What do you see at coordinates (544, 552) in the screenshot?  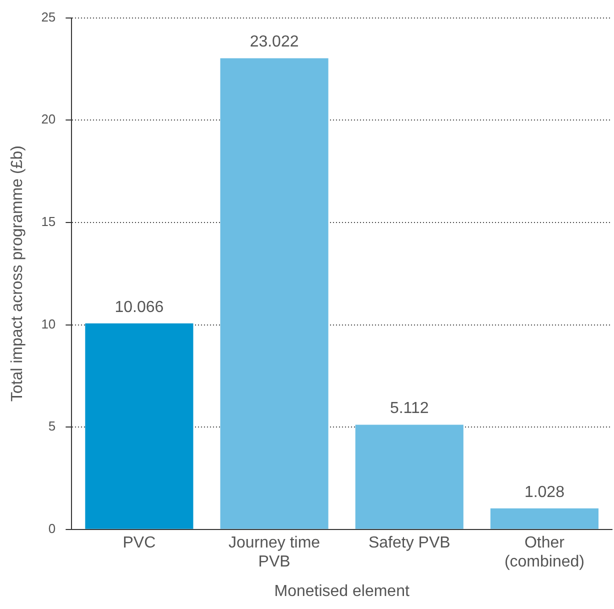 I see `x-tick-label: Other (combined)` at bounding box center [544, 552].